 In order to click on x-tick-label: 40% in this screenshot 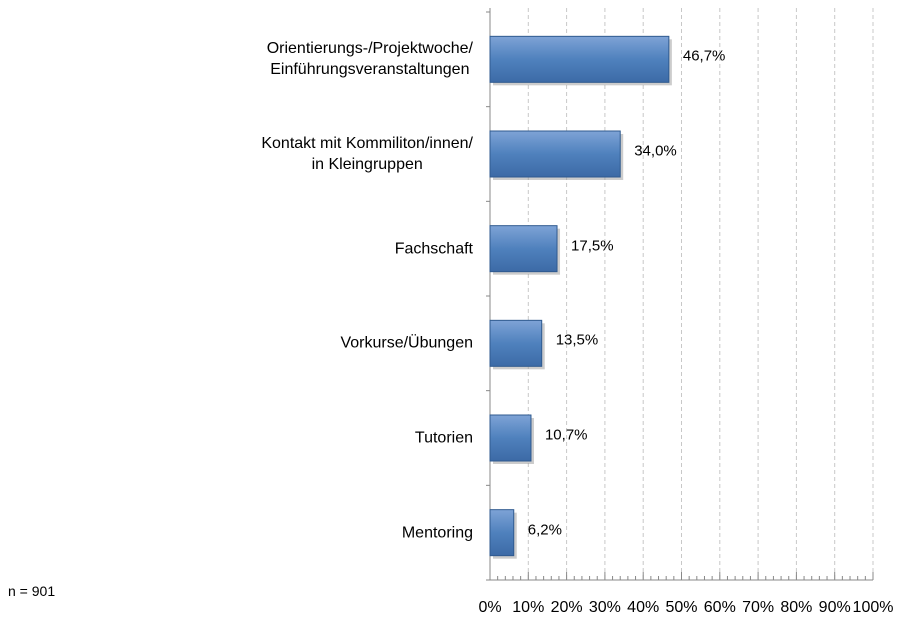, I will do `click(643, 607)`.